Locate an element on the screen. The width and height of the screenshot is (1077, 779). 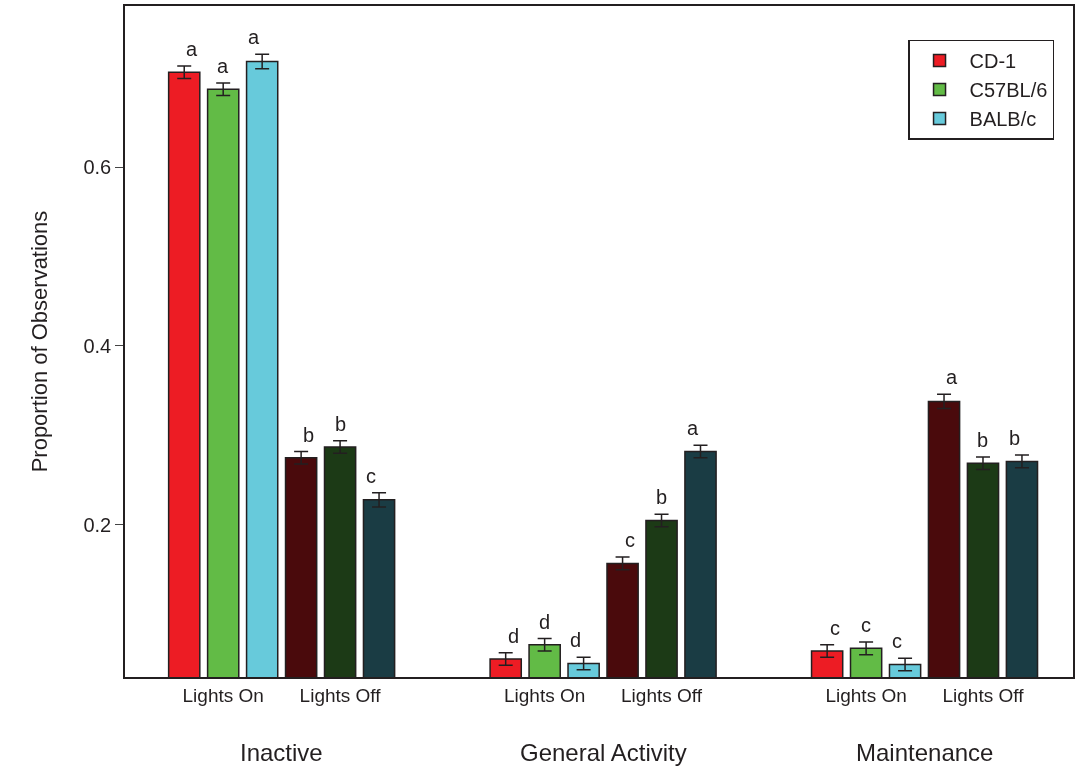
y-tick-label: 0.2 is located at coordinates (97, 524).